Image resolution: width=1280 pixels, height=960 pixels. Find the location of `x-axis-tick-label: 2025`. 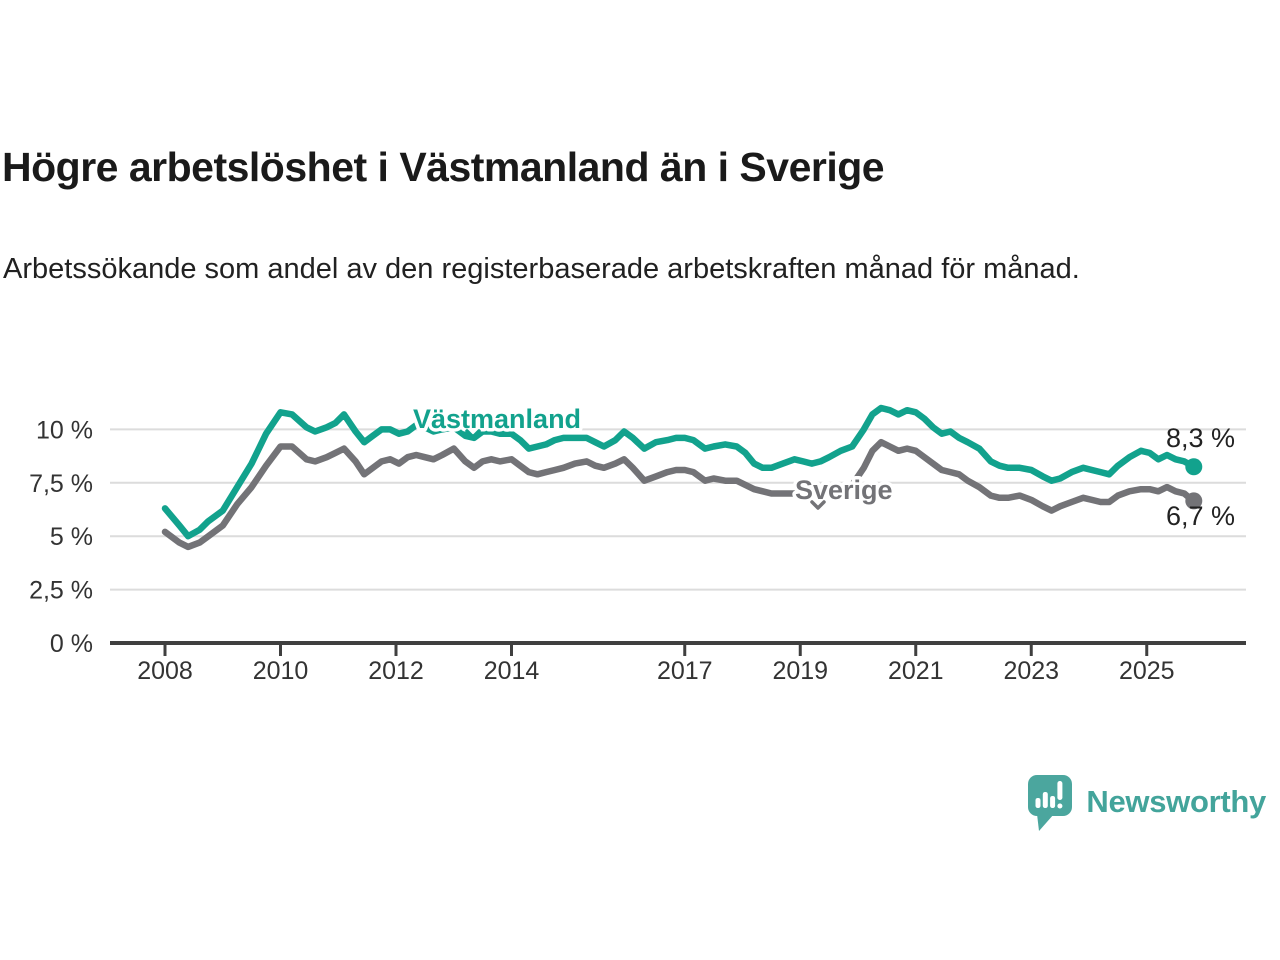

x-axis-tick-label: 2025 is located at coordinates (1147, 671).